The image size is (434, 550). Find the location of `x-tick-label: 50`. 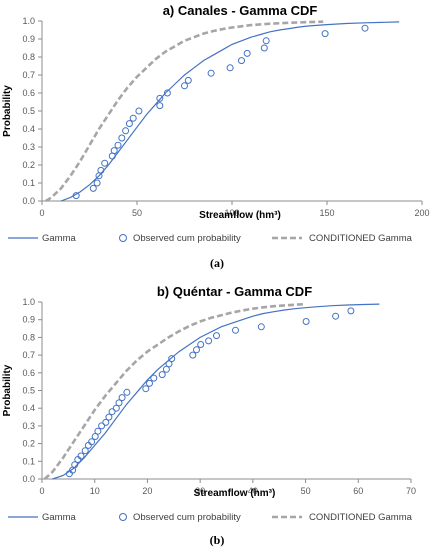

x-tick-label: 50 is located at coordinates (137, 213).